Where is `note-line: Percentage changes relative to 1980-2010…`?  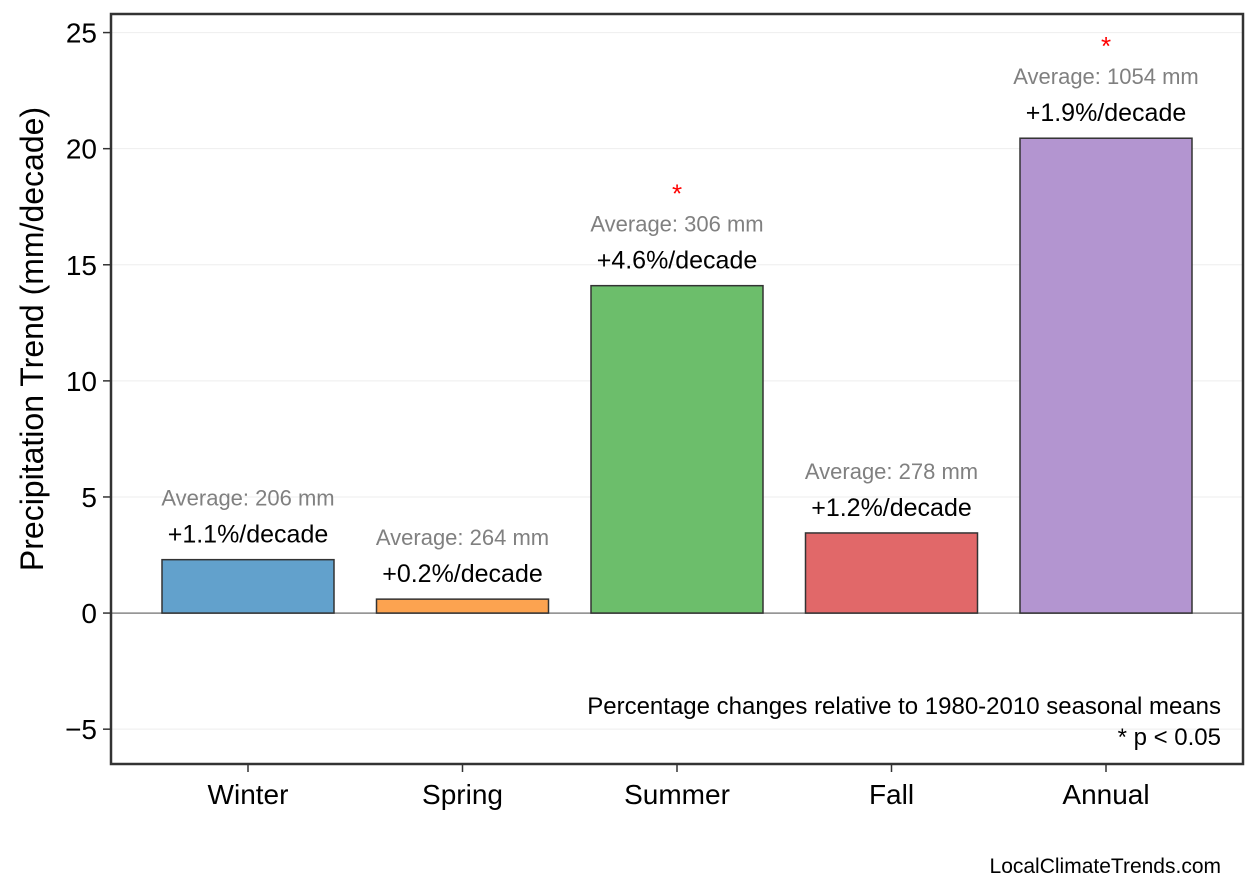
note-line: Percentage changes relative to 1980-2010… is located at coordinates (904, 706).